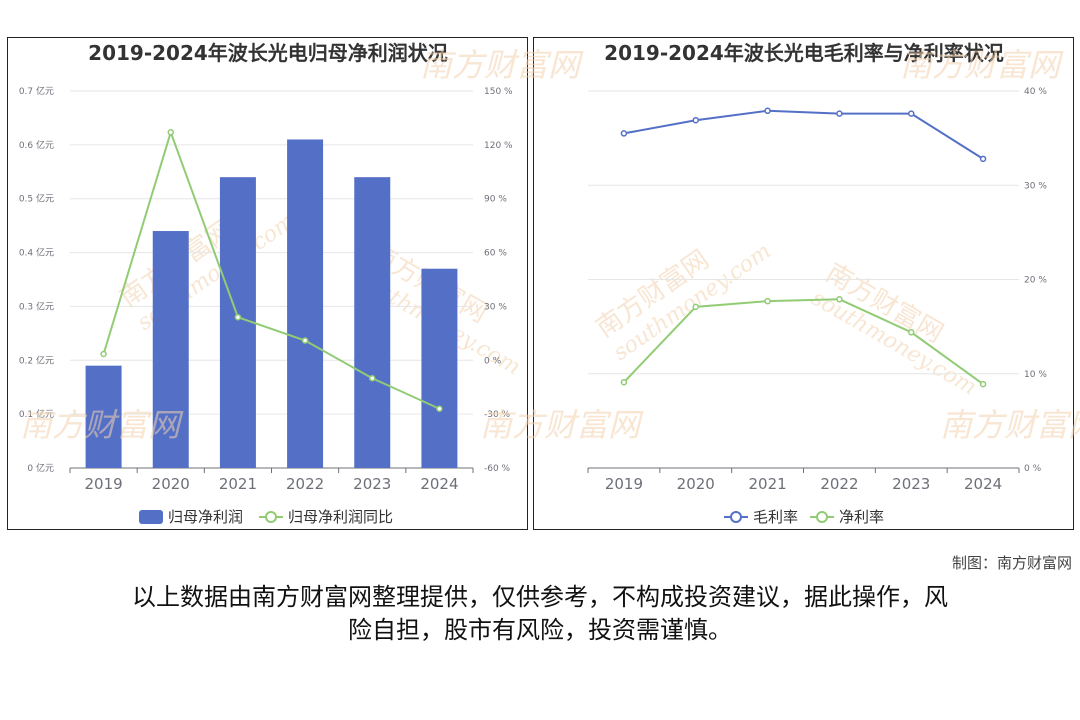  I want to click on y-right-tick-label: 150 %, so click(498, 92).